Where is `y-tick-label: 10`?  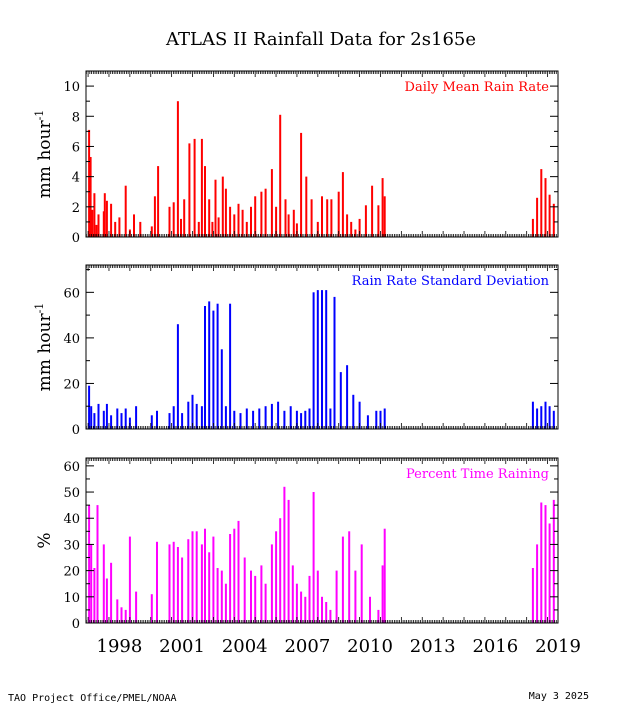
y-tick-label: 10 is located at coordinates (71, 87).